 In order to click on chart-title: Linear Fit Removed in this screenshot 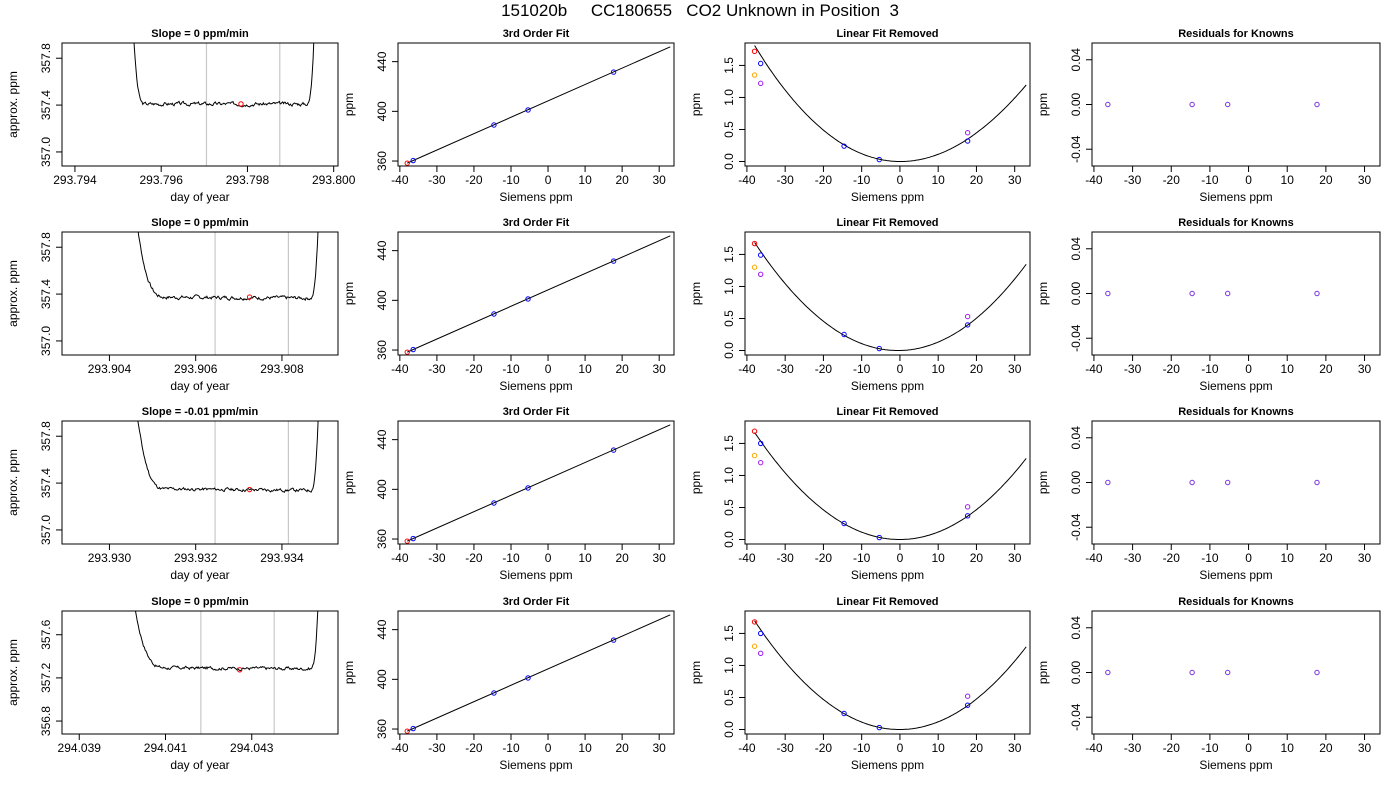, I will do `click(887, 412)`.